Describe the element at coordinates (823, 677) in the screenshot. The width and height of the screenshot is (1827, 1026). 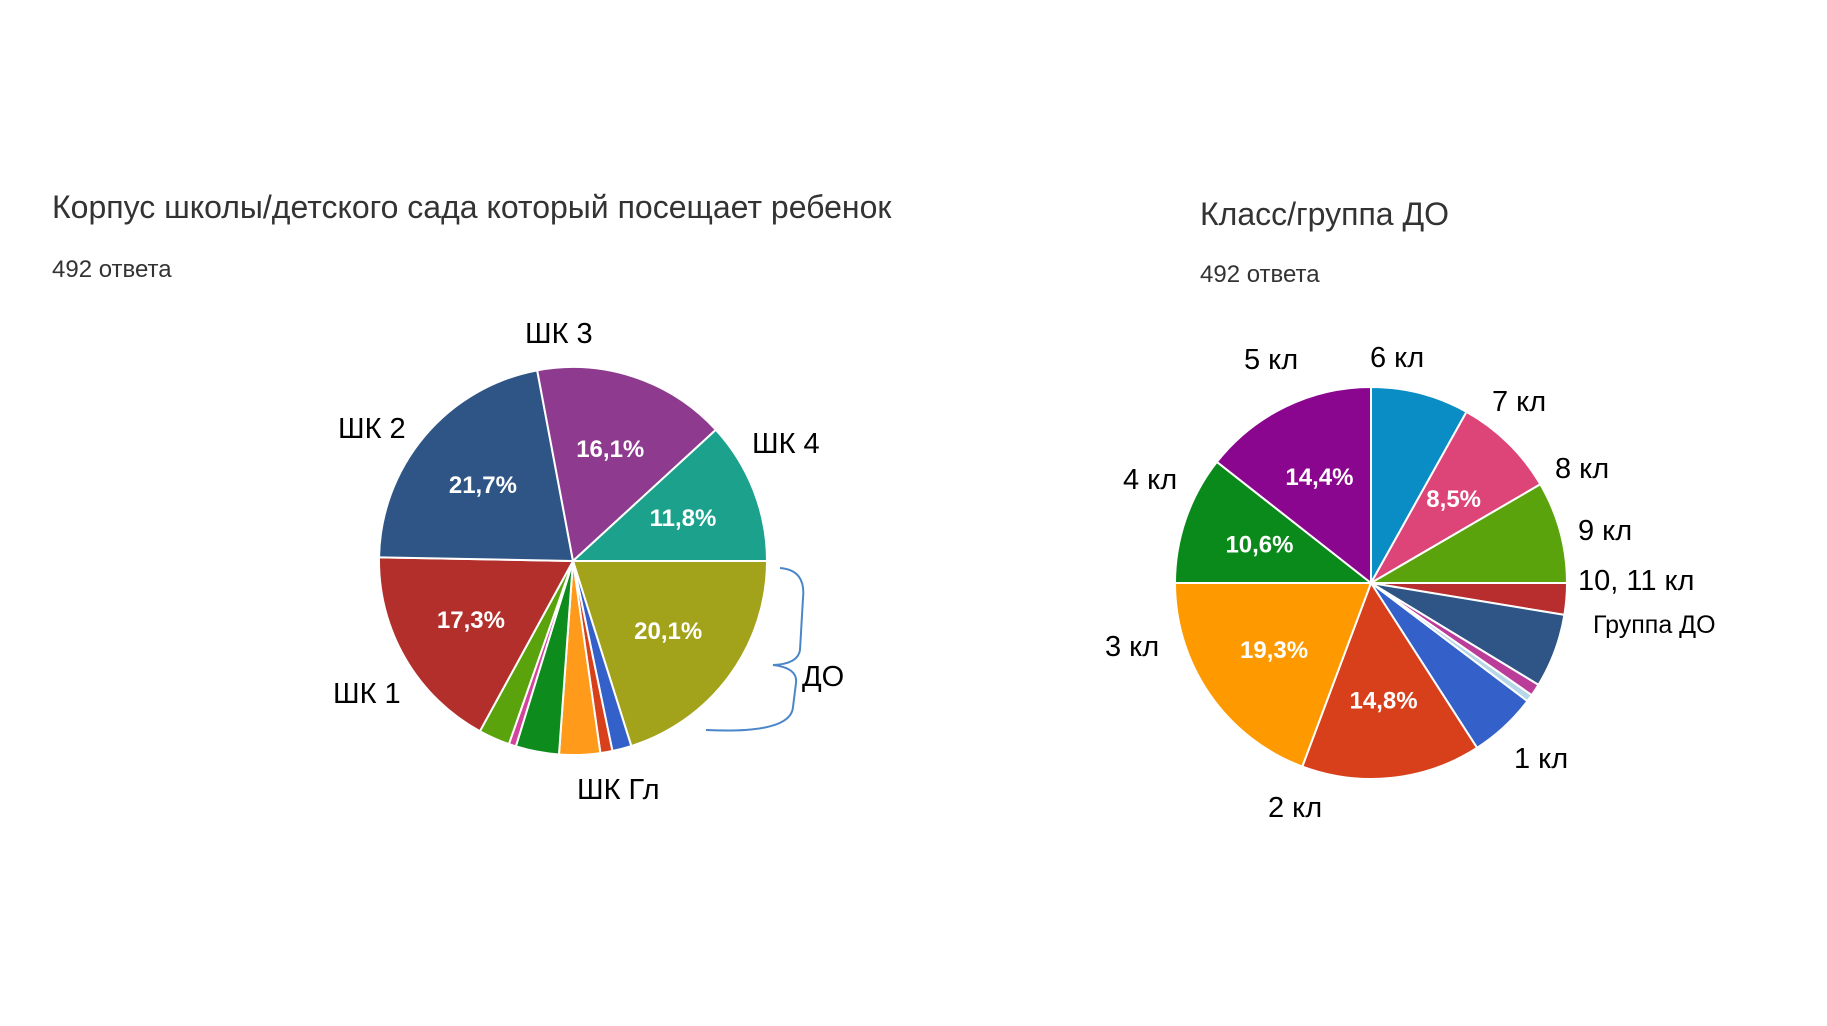
I see `do-group-label: ДО` at that location.